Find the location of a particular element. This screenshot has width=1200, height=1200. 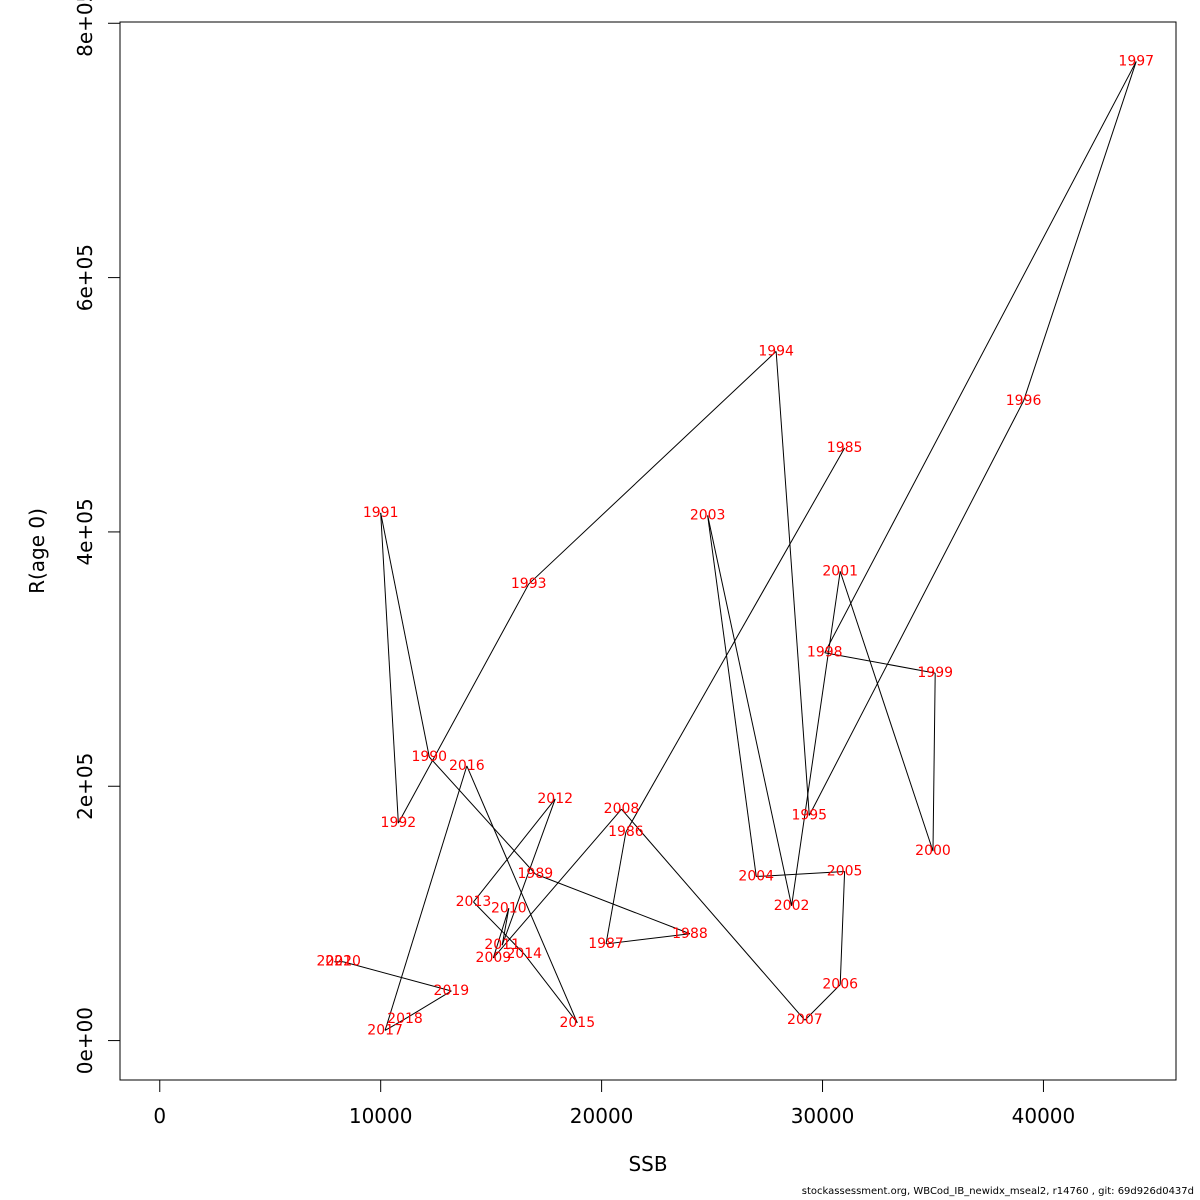

segment-1989-1990 is located at coordinates (482, 815).